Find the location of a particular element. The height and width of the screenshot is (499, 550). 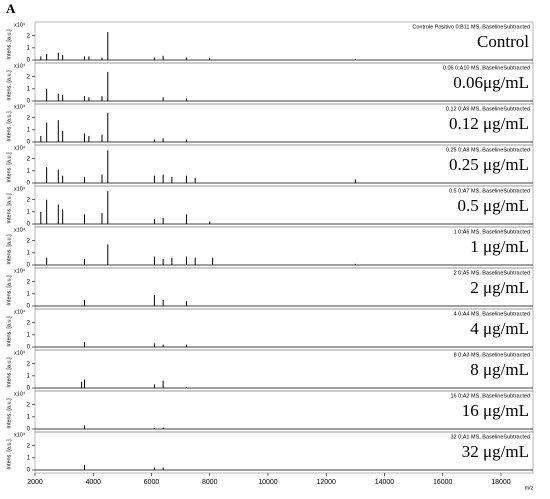

panel-header: 16 0:A2 MS, BaselineSubtracted is located at coordinates (491, 396).